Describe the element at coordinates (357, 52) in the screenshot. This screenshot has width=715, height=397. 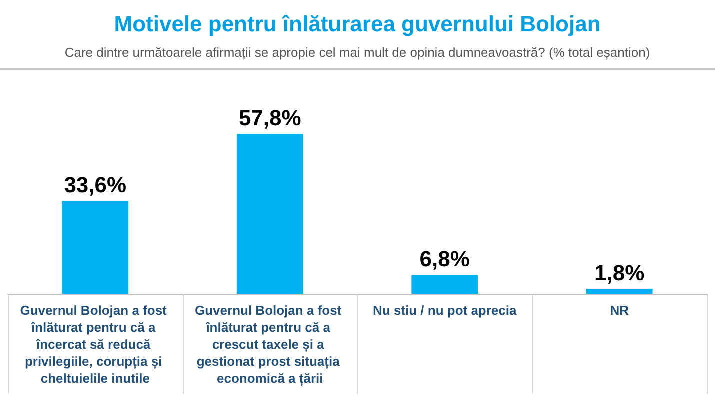
I see `chart-subtitle: Care dintre următoarele afirmații se apropie cel mai mult de opinia dumneavoastră? (% total eșantion)` at that location.